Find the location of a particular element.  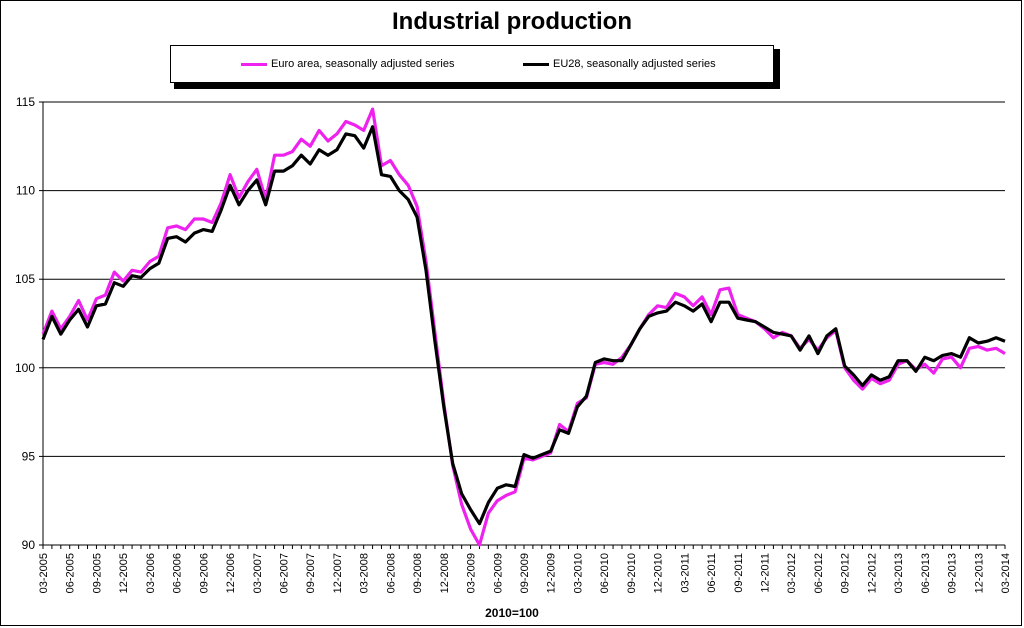

y-tick-label: 95 is located at coordinates (29, 456).